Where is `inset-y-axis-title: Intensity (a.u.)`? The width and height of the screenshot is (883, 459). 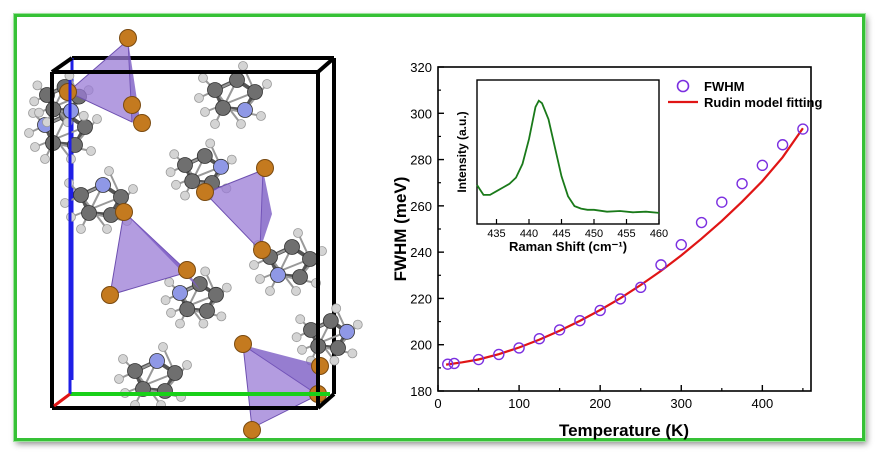
inset-y-axis-title: Intensity (a.u.) is located at coordinates (462, 151).